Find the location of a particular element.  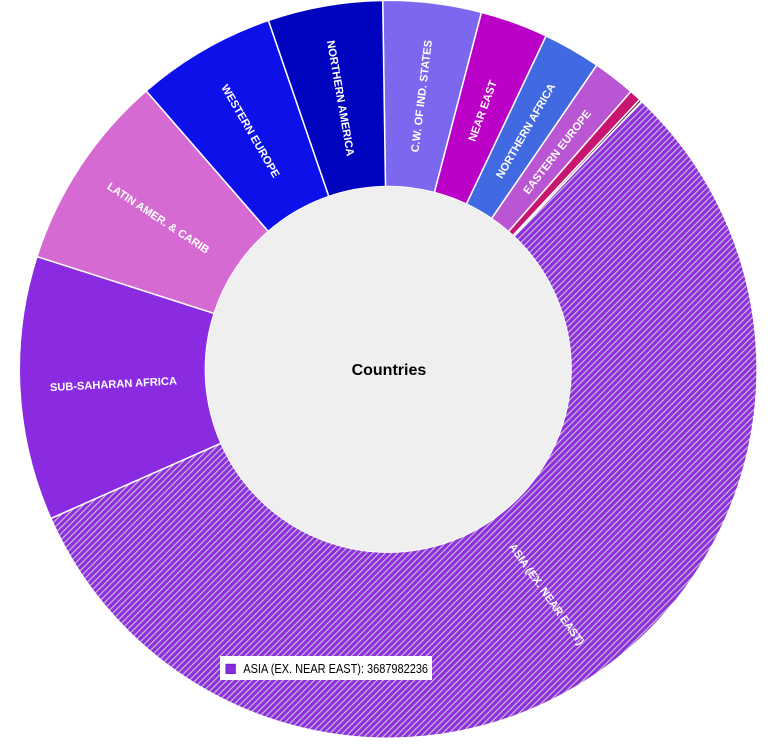

svg-text:ASIA (EX. NEAR EAST): 36879822: ASIA (EX. NEAR EAST): 3687982236 is located at coordinates (335, 668).